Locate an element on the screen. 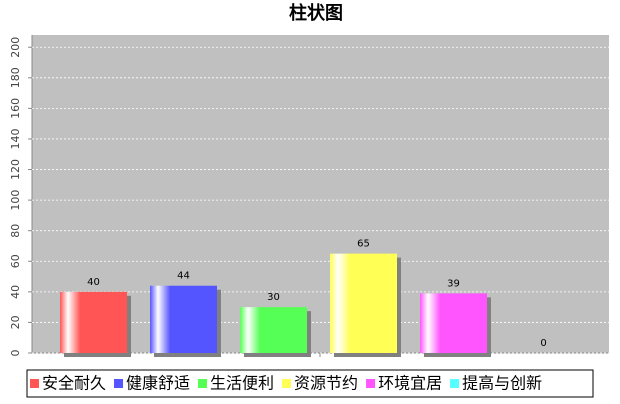  y-tick-label: 20 is located at coordinates (15, 322).